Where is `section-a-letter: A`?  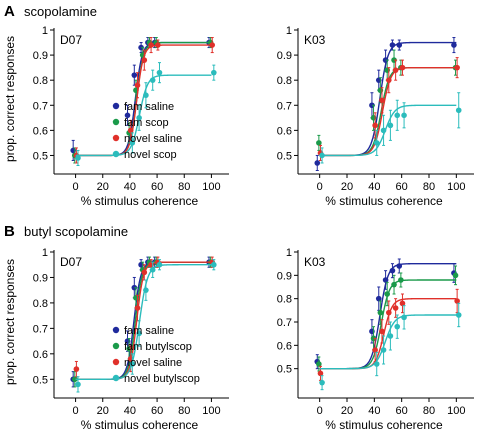
section-a-letter: A is located at coordinates (9, 11).